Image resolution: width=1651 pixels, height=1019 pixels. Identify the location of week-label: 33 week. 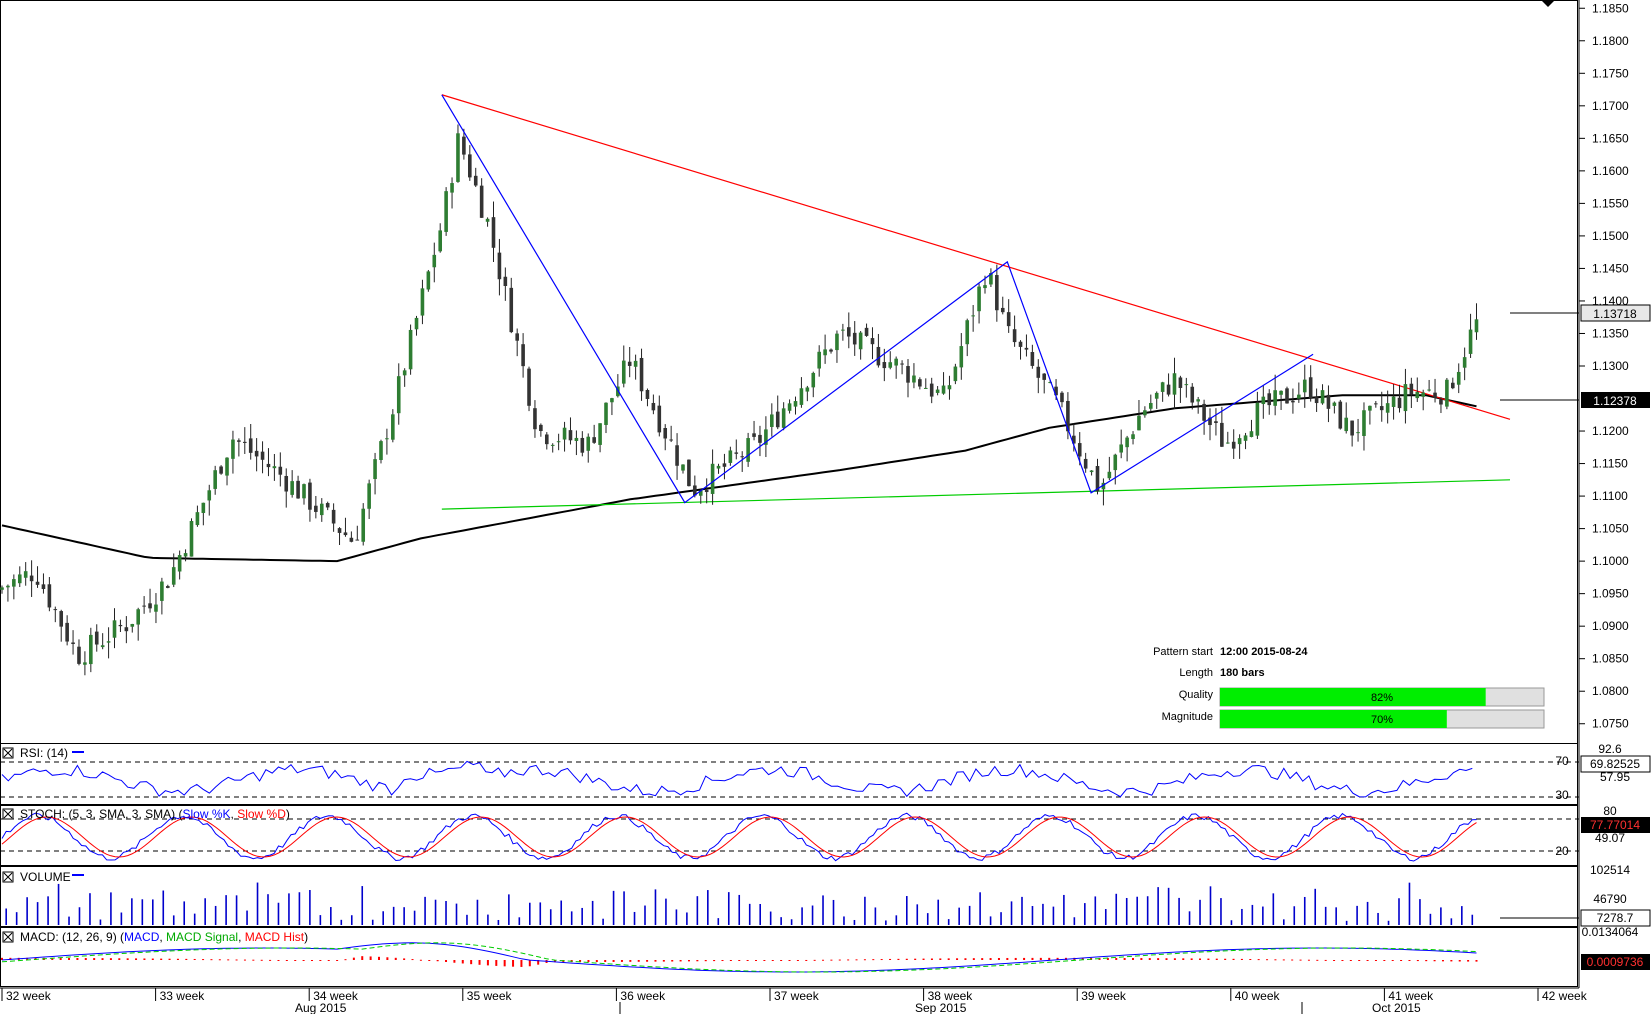
(183, 996).